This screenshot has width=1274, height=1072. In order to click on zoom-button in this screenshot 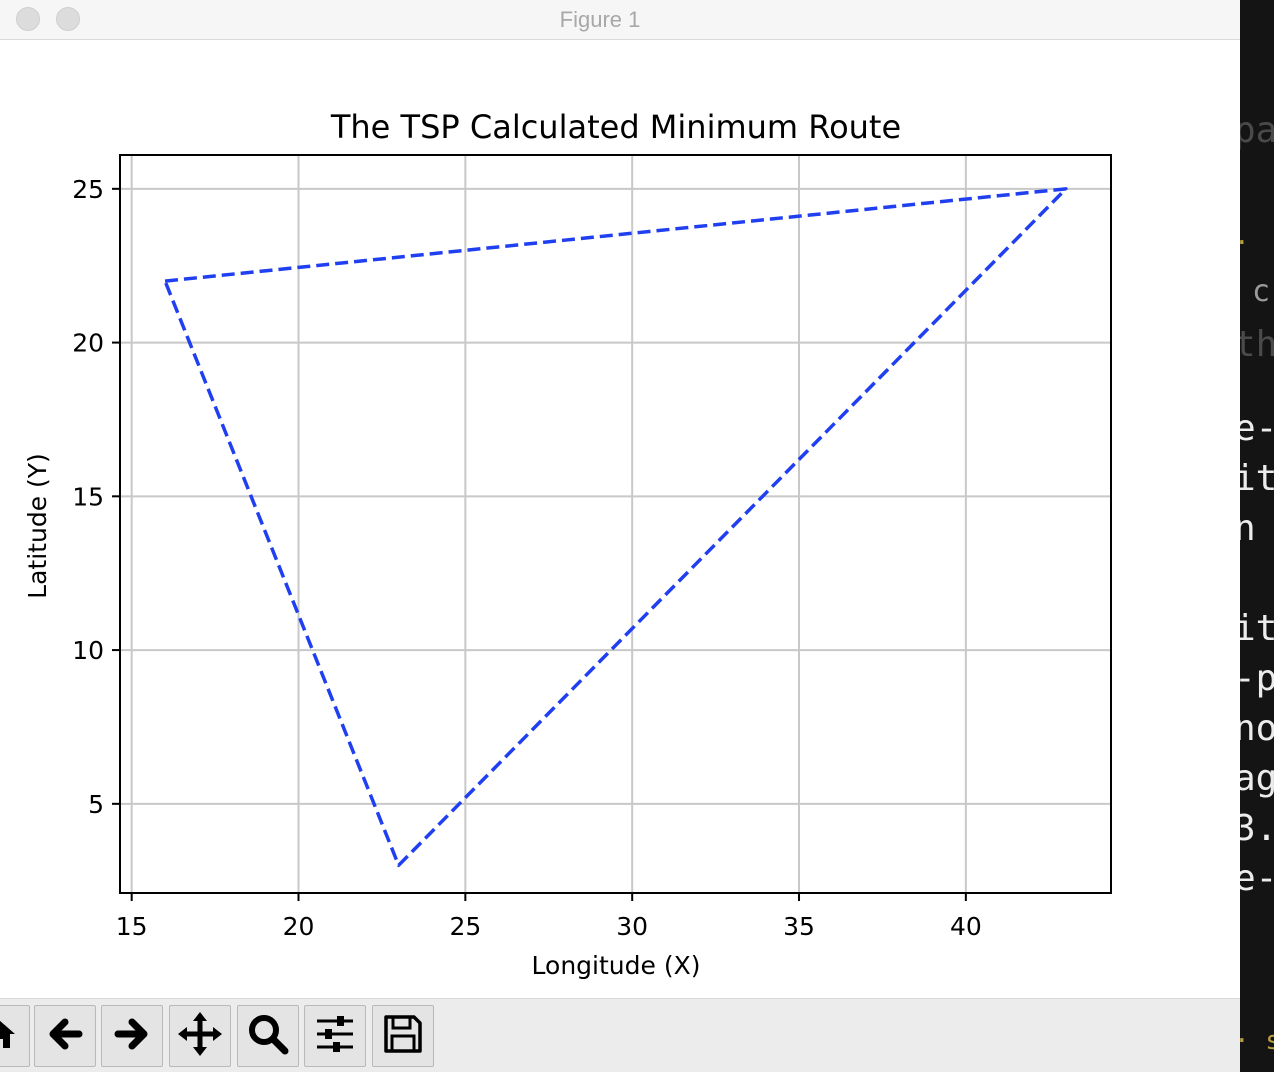, I will do `click(268, 1036)`.